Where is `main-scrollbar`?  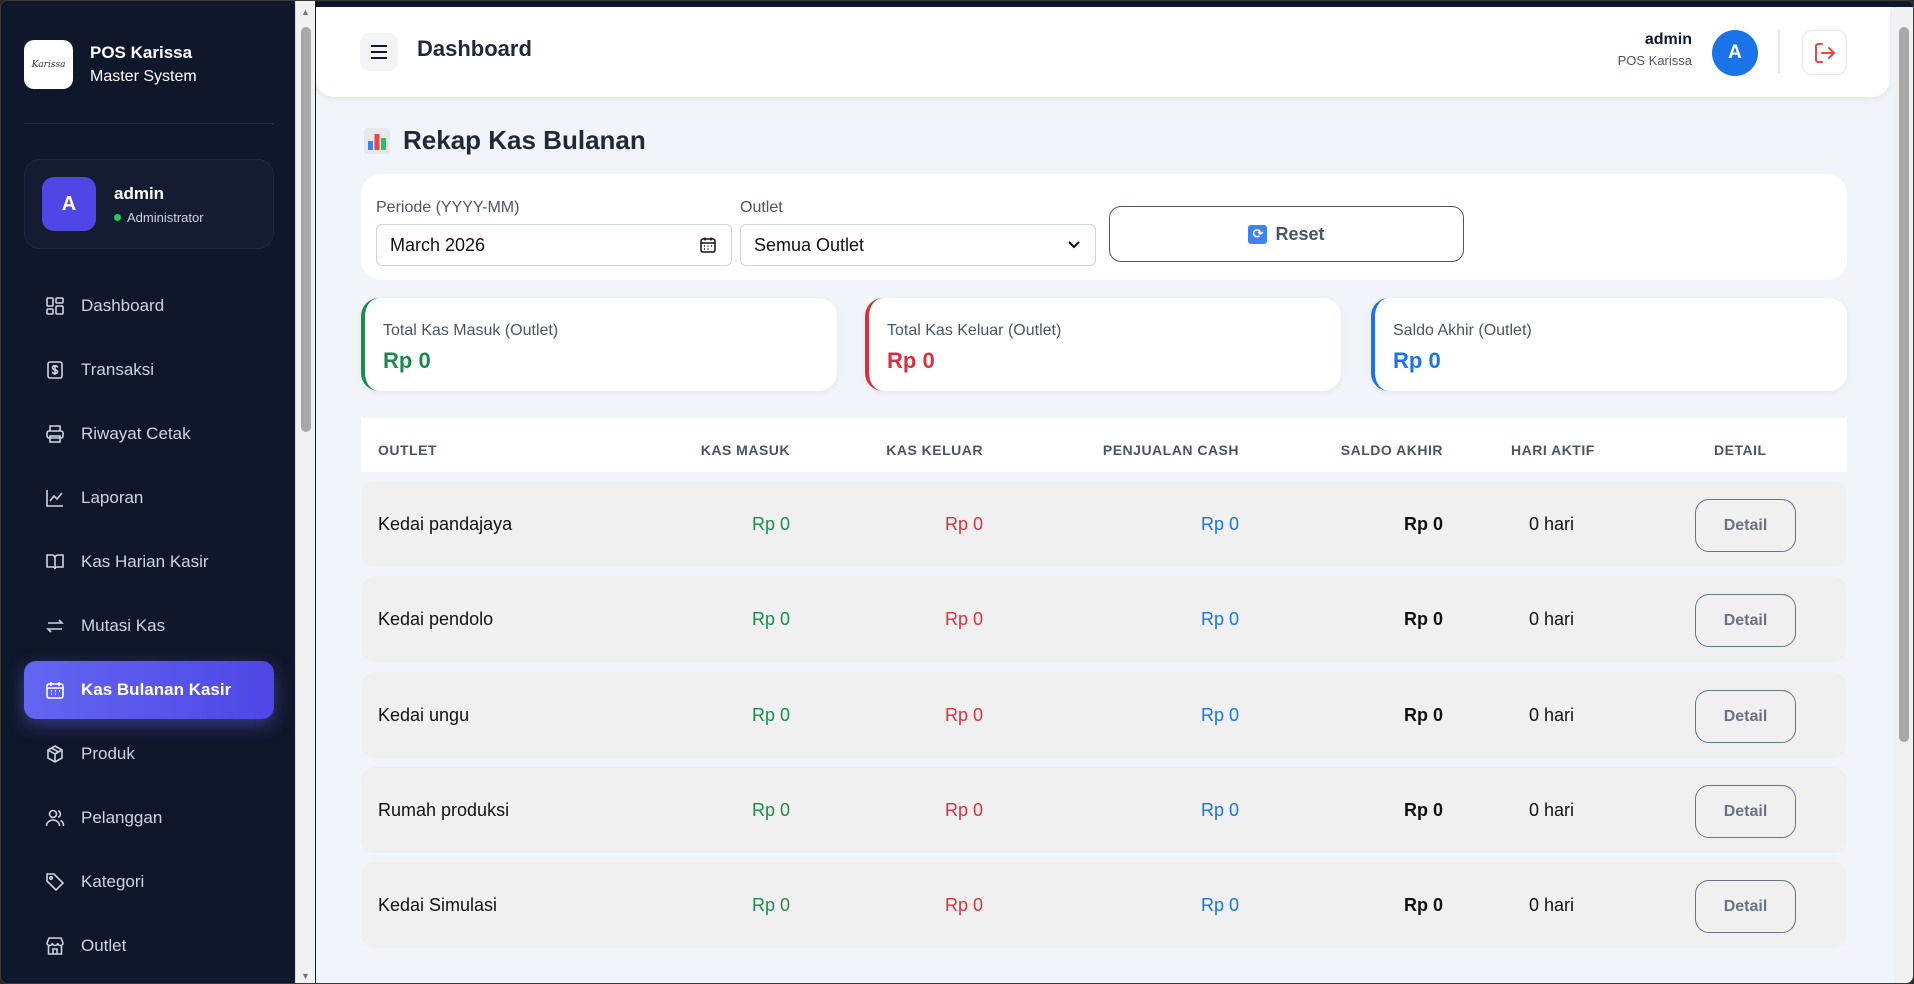 main-scrollbar is located at coordinates (1903, 495).